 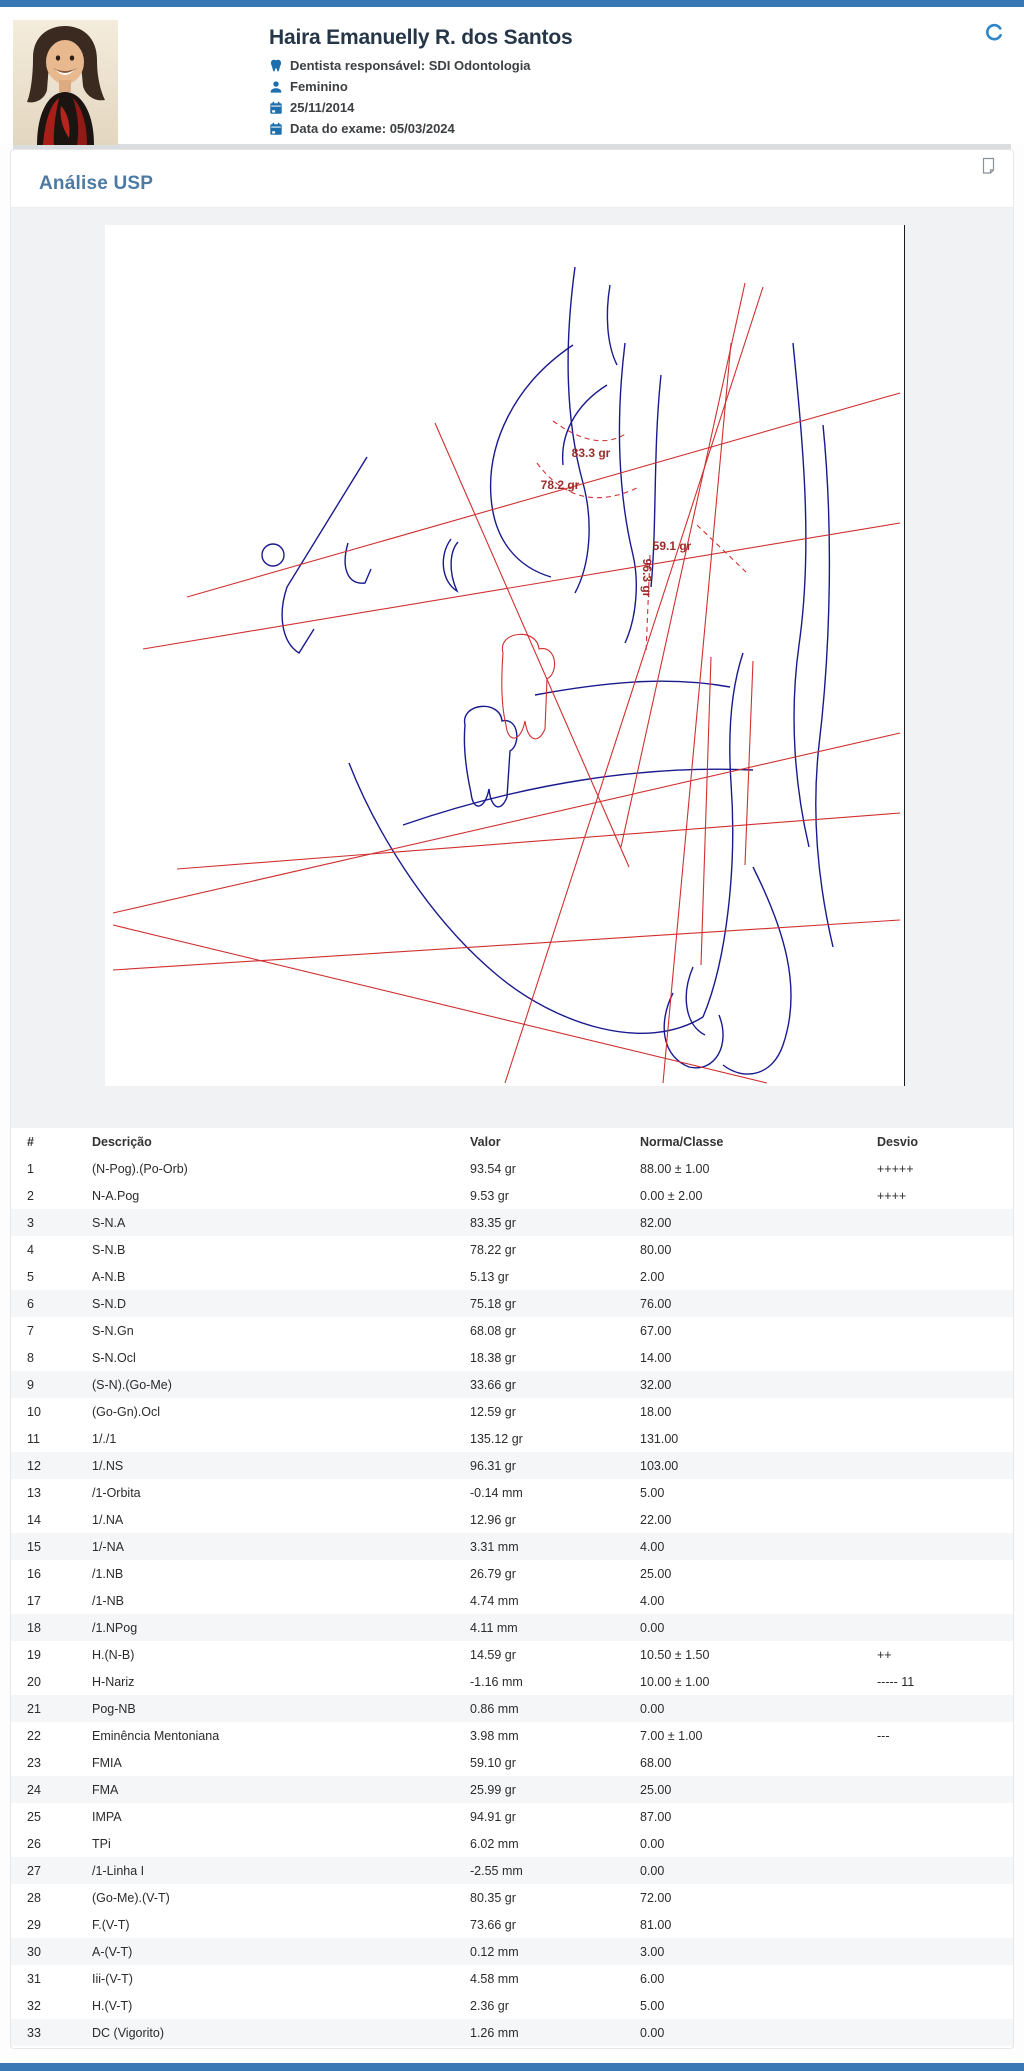 What do you see at coordinates (108, 1600) in the screenshot?
I see `table-cell: /1-NB` at bounding box center [108, 1600].